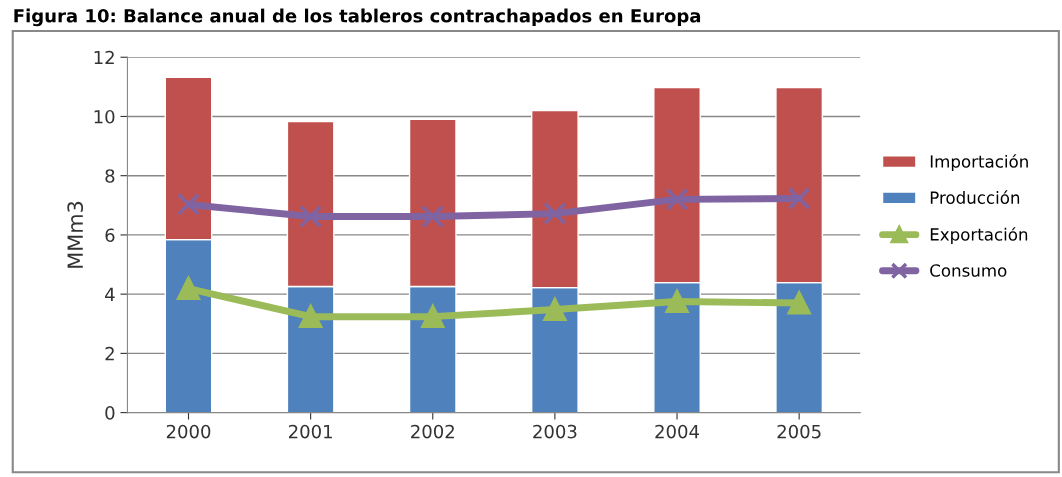  I want to click on legend-label: Producción, so click(975, 197).